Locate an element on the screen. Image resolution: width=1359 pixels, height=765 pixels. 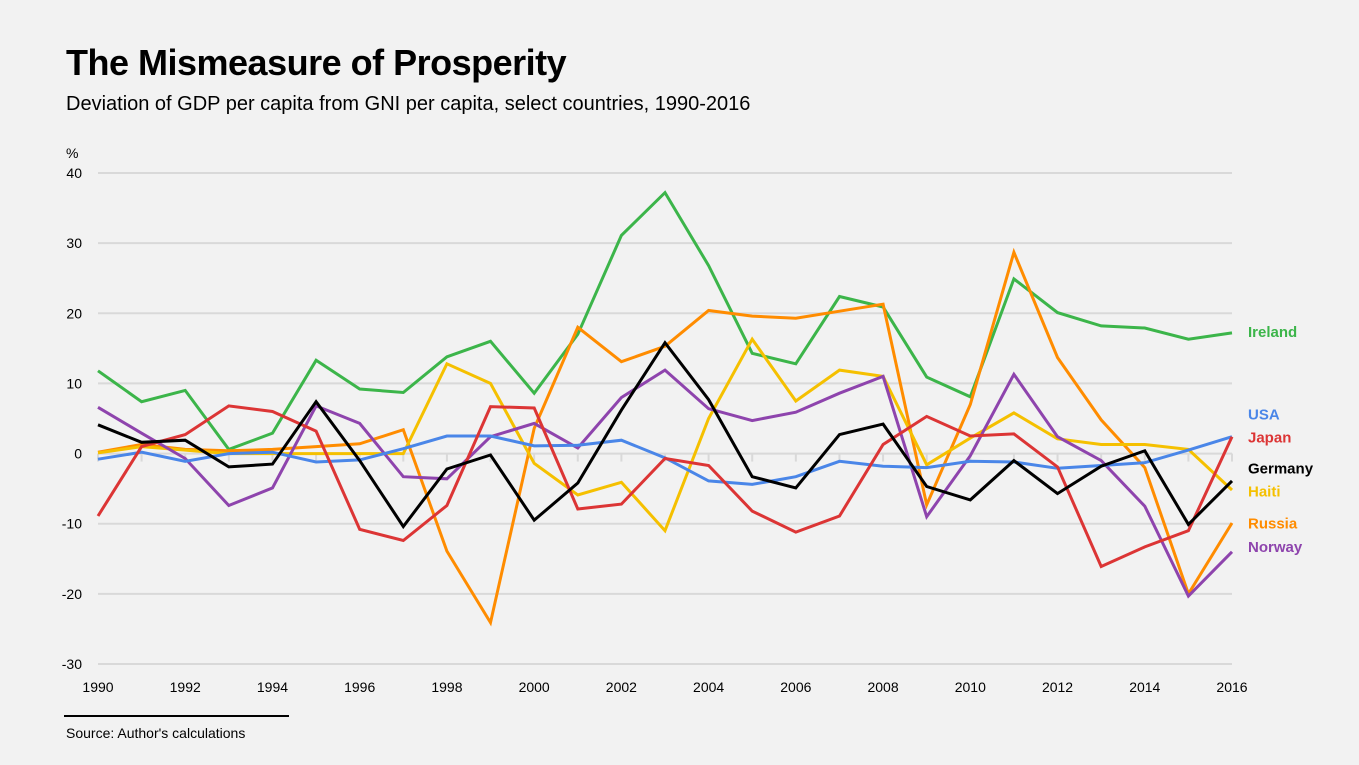
series-label-japan: Japan is located at coordinates (1269, 437).